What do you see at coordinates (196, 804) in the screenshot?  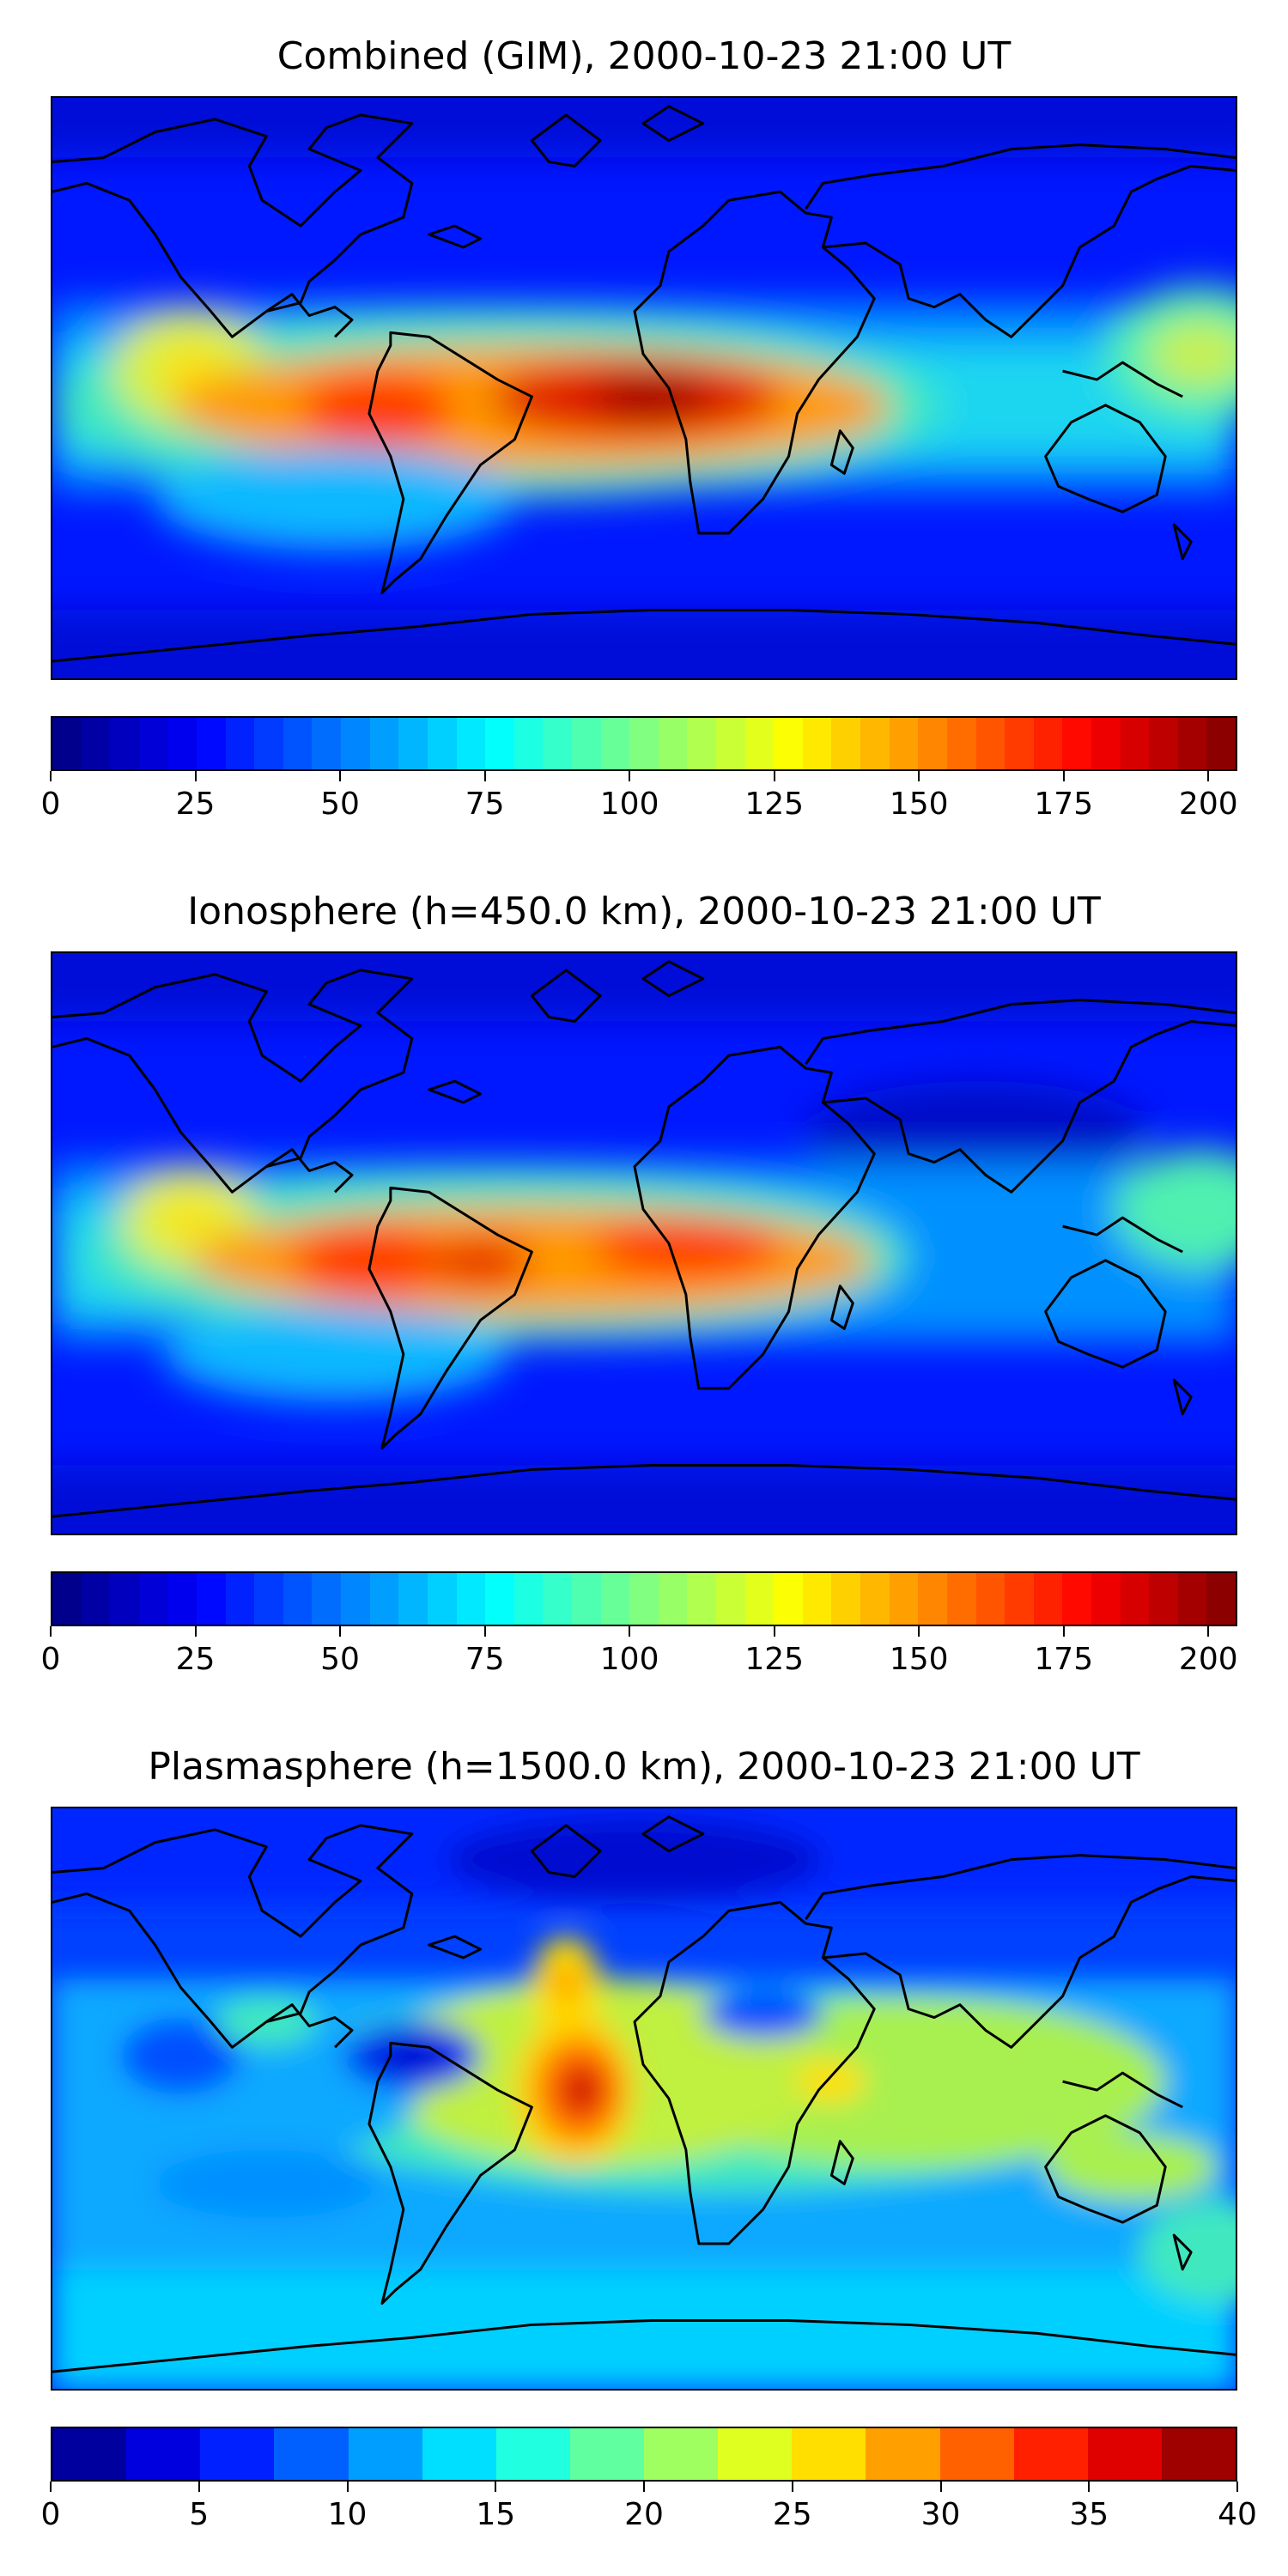 I see `colorbar-tick-label: 25` at bounding box center [196, 804].